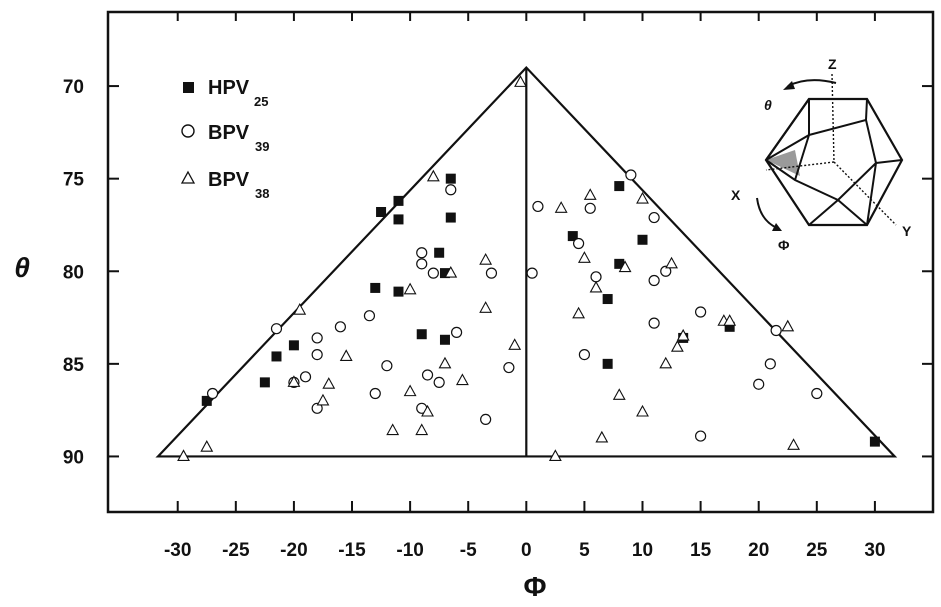 The height and width of the screenshot is (607, 941). I want to click on inset-label-x: X, so click(736, 195).